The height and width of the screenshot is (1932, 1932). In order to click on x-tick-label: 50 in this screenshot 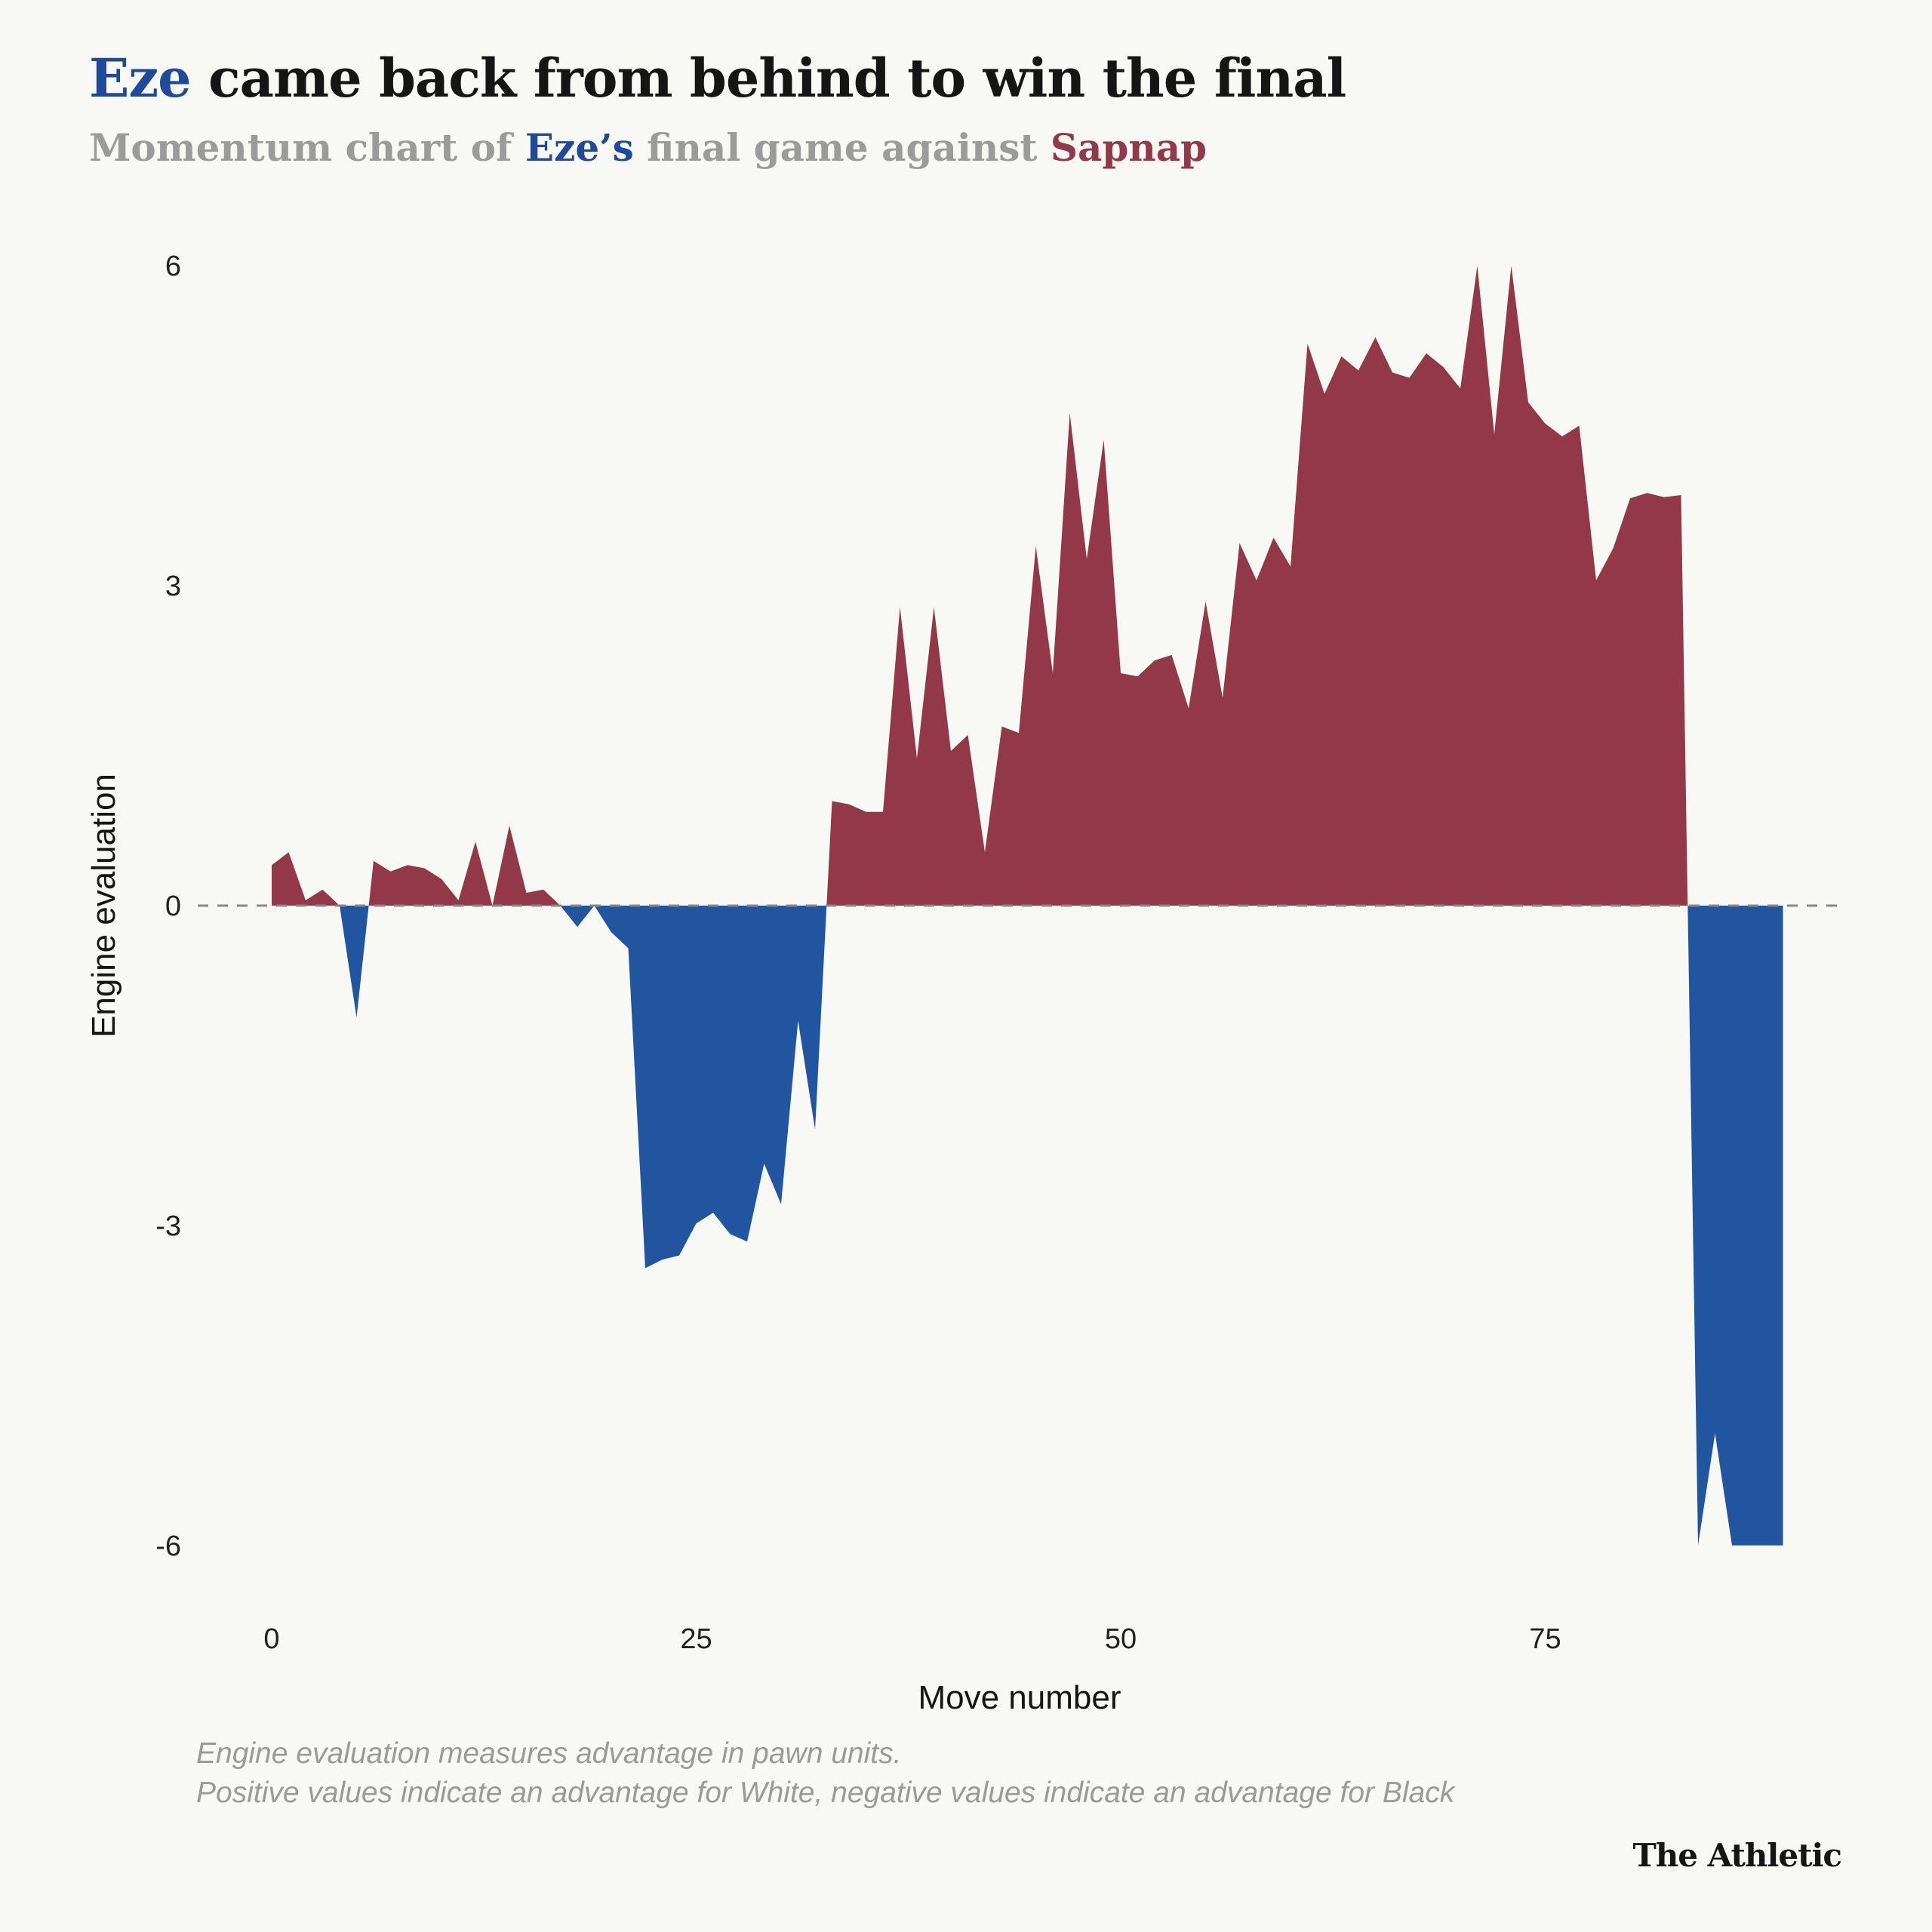, I will do `click(1121, 1639)`.